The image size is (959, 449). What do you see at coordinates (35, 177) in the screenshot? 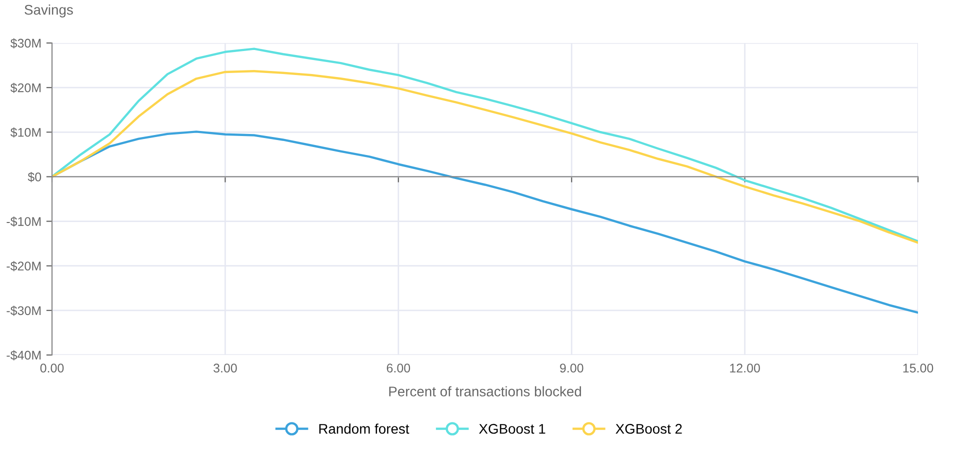
I see `y-tick-label: $0` at bounding box center [35, 177].